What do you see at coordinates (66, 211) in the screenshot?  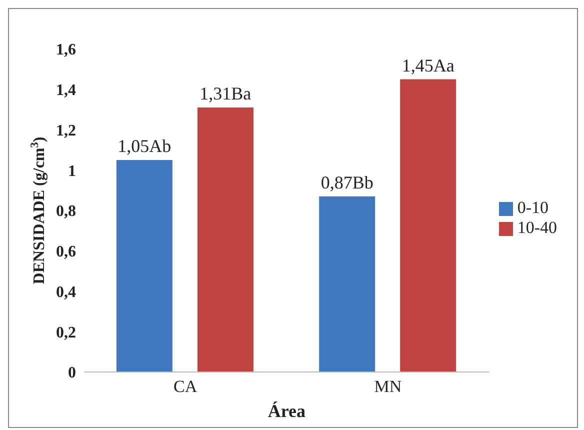 I see `y-tick-label: 0,8` at bounding box center [66, 211].